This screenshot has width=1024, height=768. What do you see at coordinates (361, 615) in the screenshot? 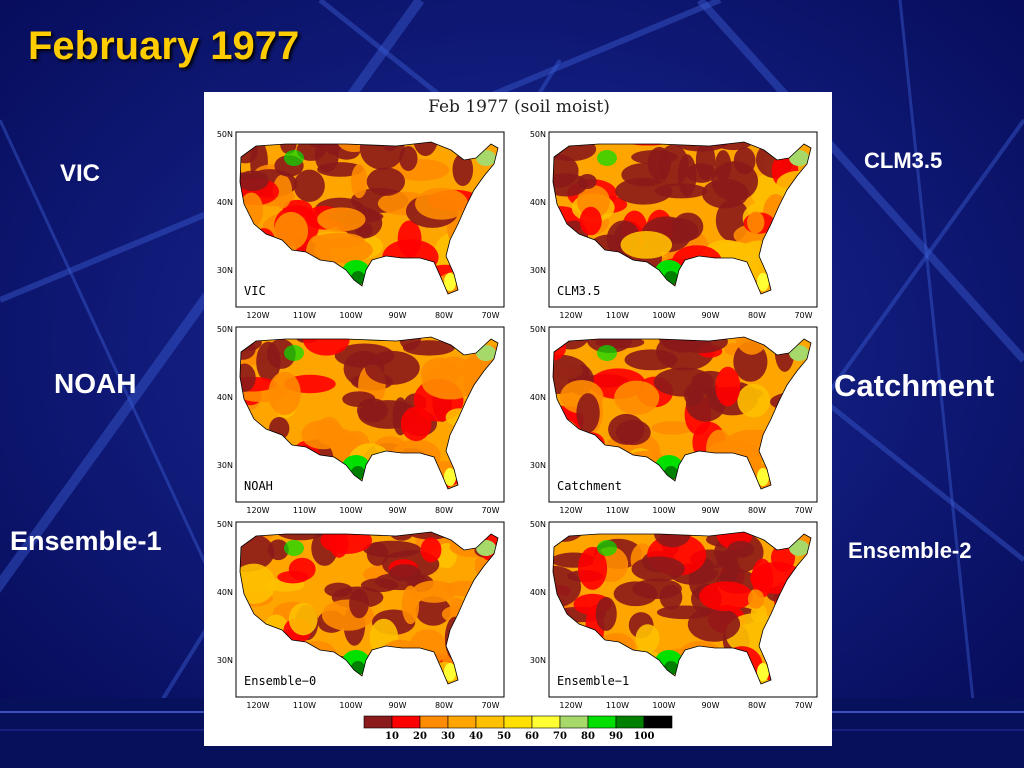
I see `map-panel: 50N 40N 30N 120W 110W 100W 90W 80W 70W Ensemble−0` at bounding box center [361, 615].